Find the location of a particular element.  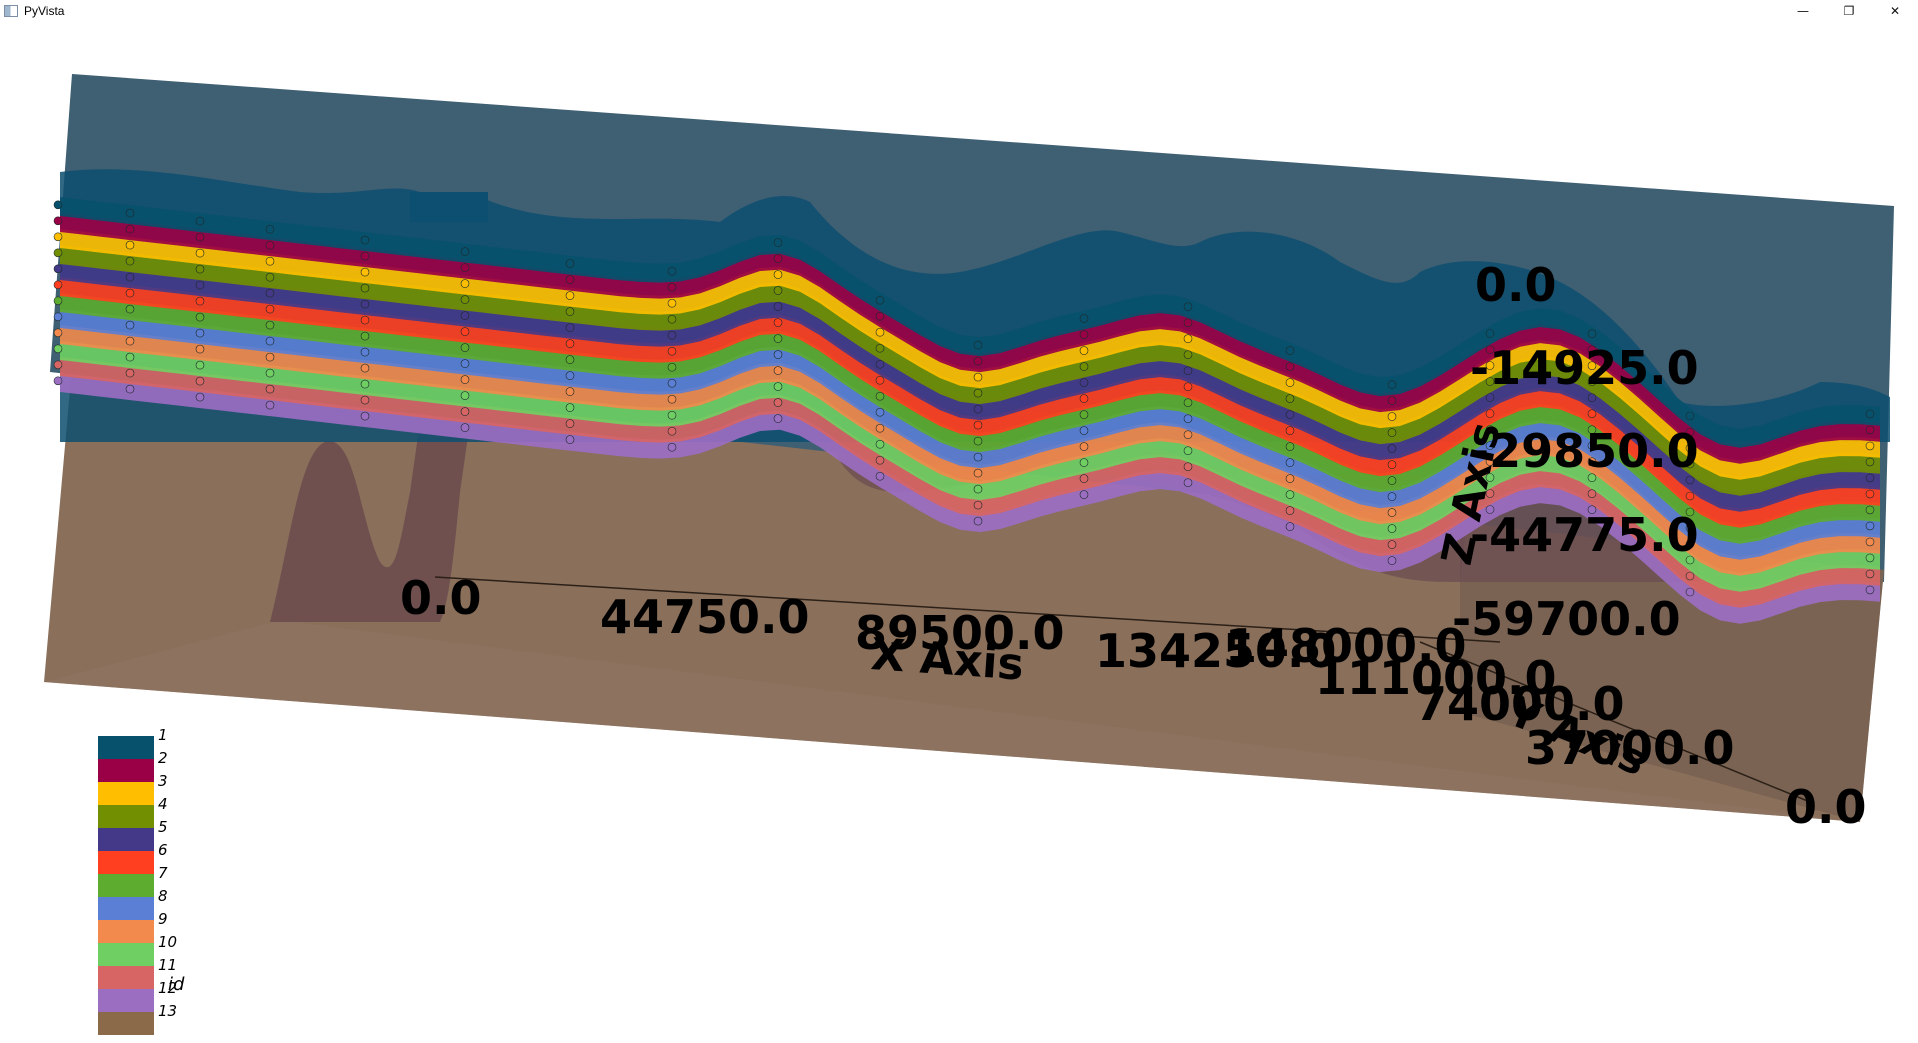

legend-label: 11 is located at coordinates (167, 965).